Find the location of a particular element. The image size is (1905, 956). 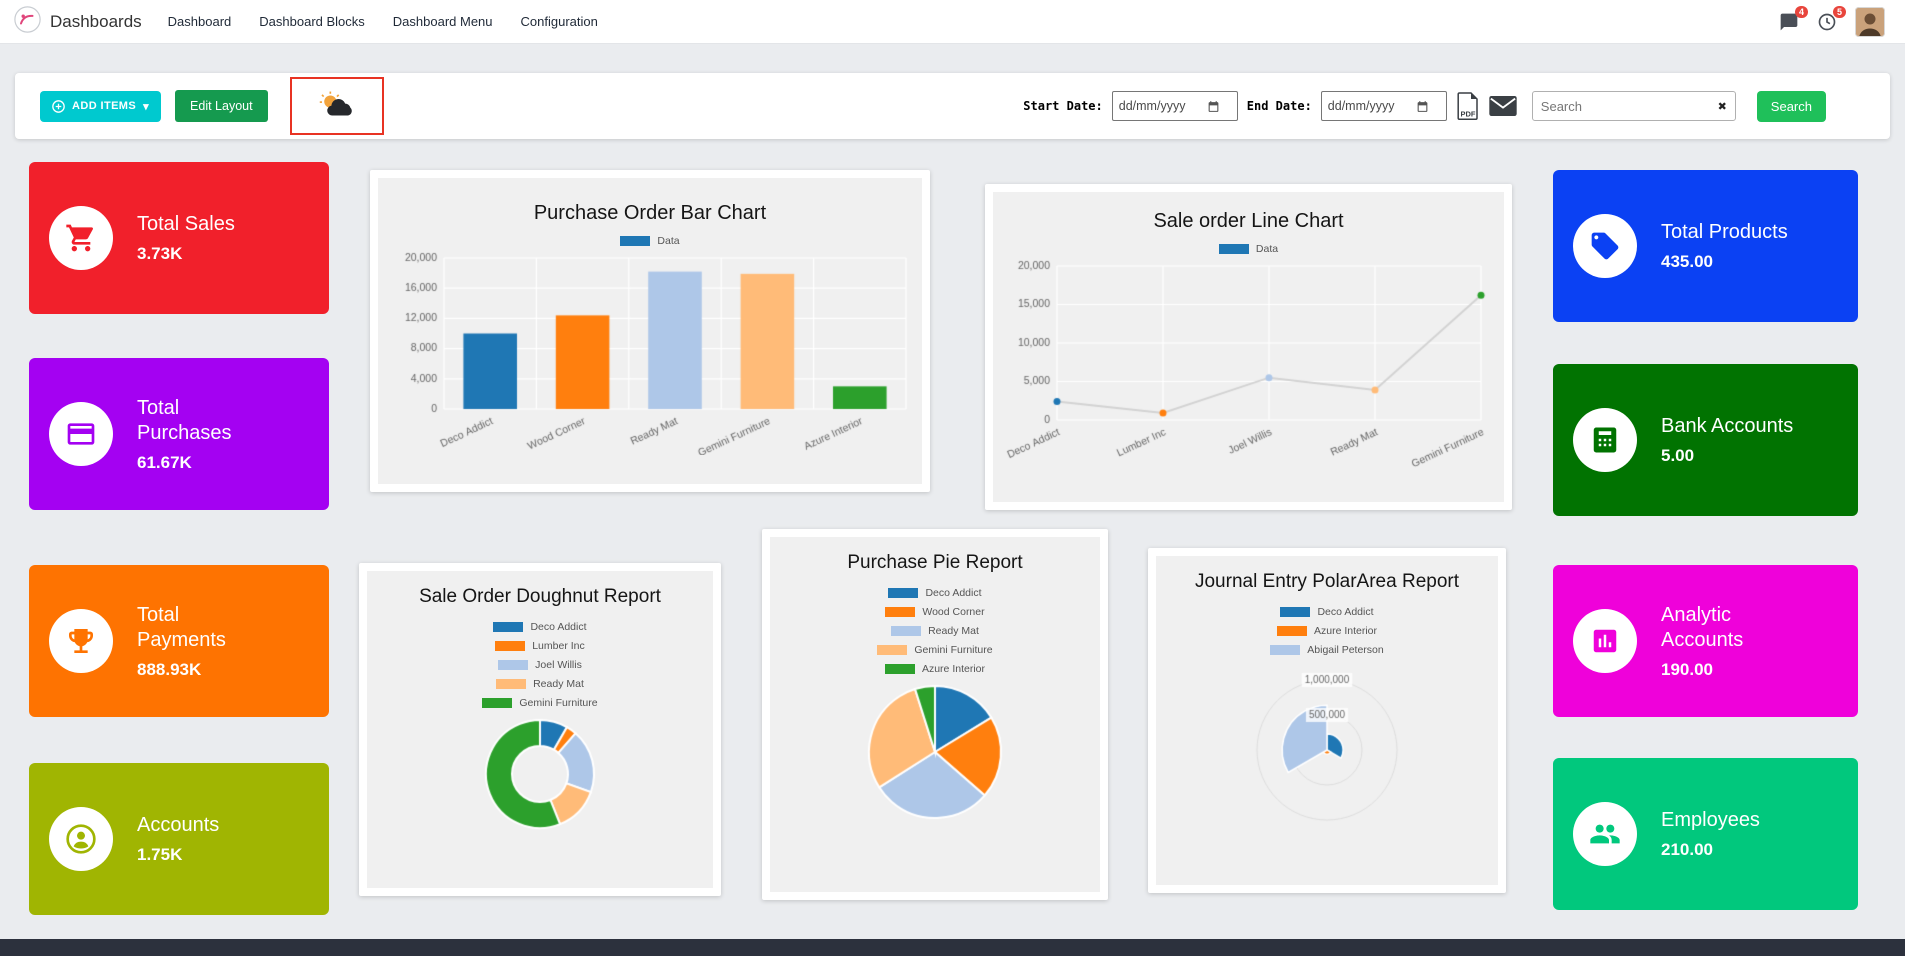

weather-highlight-box is located at coordinates (336, 106).